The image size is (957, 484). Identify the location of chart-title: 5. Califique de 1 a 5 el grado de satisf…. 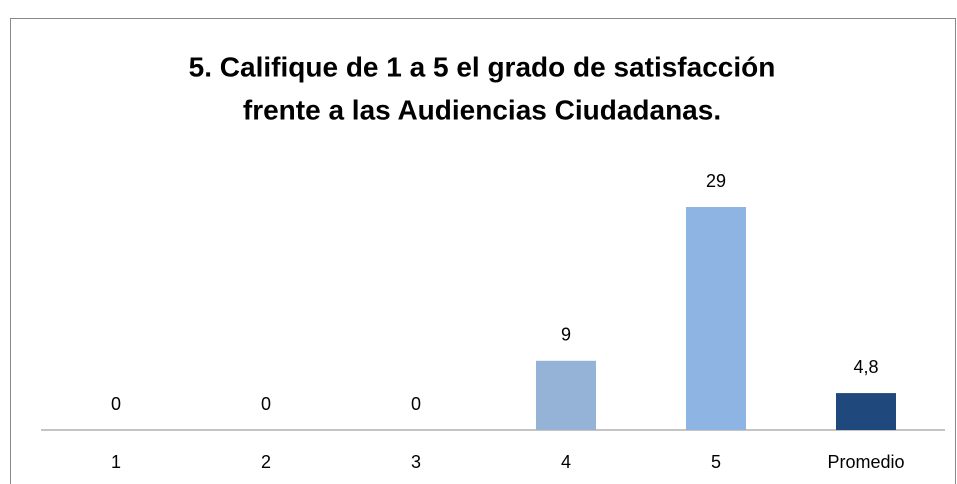
(482, 66).